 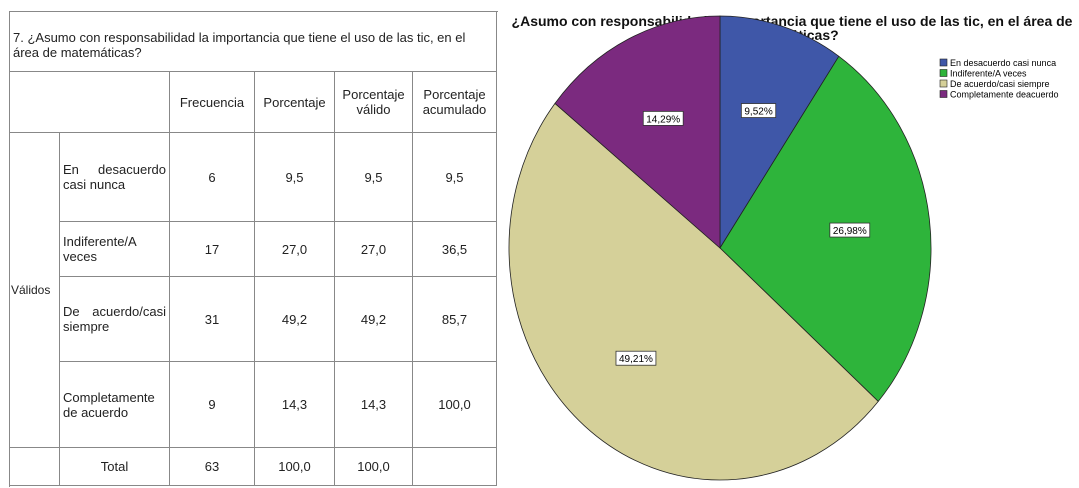 I want to click on column-header: Porcentaje válido, so click(x=374, y=102).